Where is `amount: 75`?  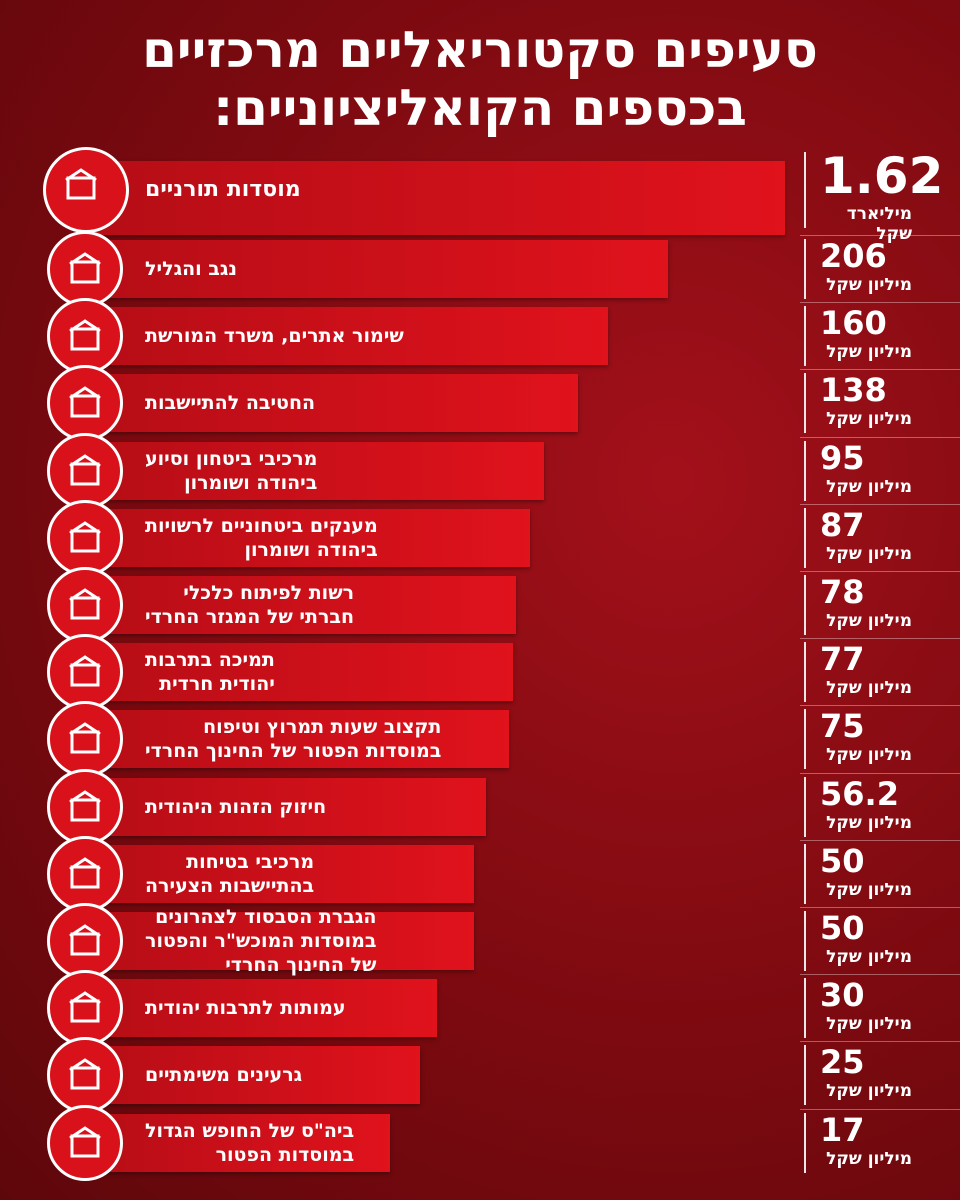
amount: 75 is located at coordinates (842, 726).